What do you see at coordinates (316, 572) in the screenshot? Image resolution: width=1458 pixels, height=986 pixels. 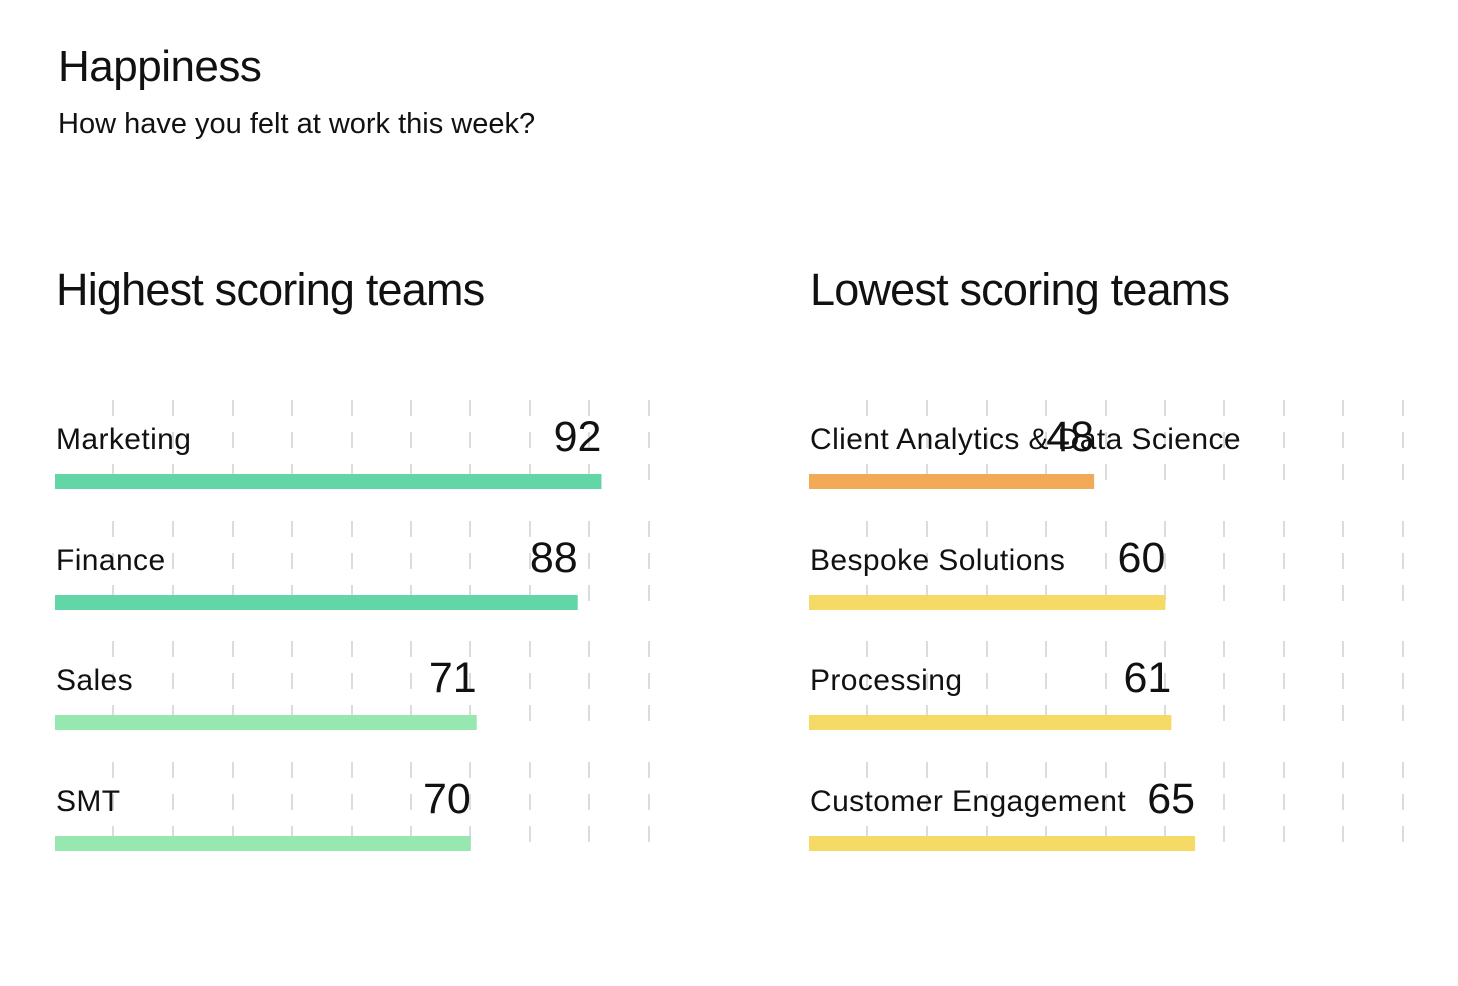 I see `bar-row-finance: Finance 88` at bounding box center [316, 572].